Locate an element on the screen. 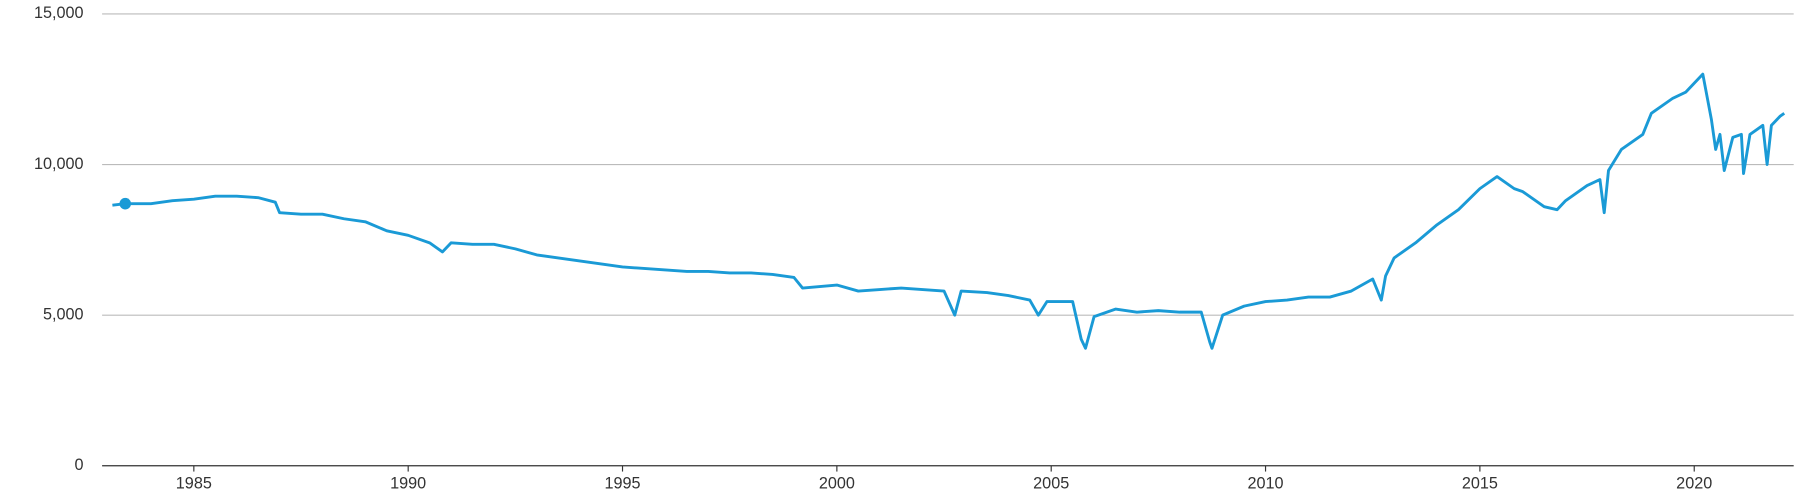 The image size is (1817, 504). y-tick-label: 15,000 is located at coordinates (59, 13).